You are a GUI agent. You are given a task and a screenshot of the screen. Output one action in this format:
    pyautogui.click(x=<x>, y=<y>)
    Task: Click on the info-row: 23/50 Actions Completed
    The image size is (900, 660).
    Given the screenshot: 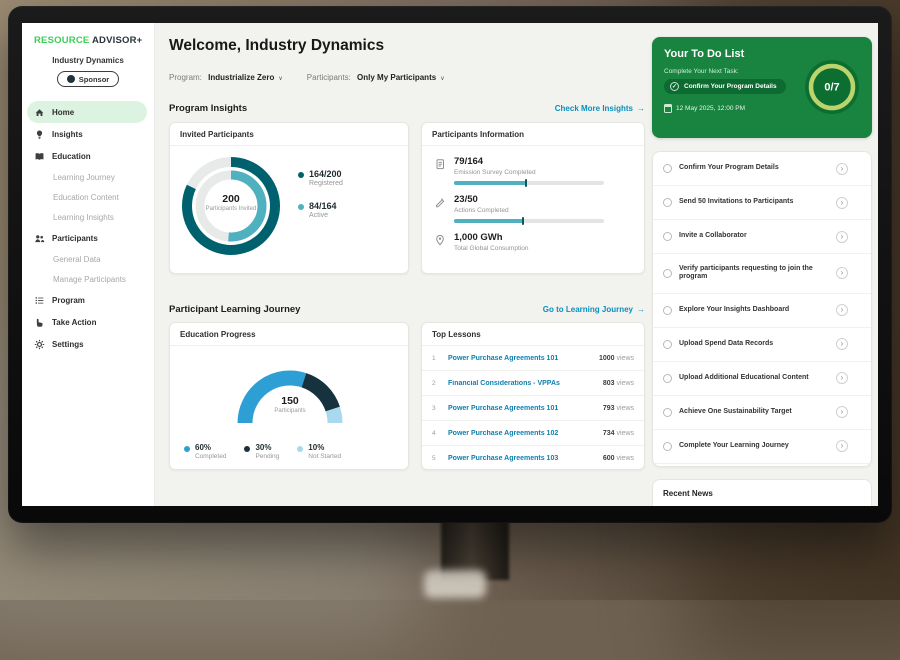 What is the action you would take?
    pyautogui.click(x=533, y=209)
    